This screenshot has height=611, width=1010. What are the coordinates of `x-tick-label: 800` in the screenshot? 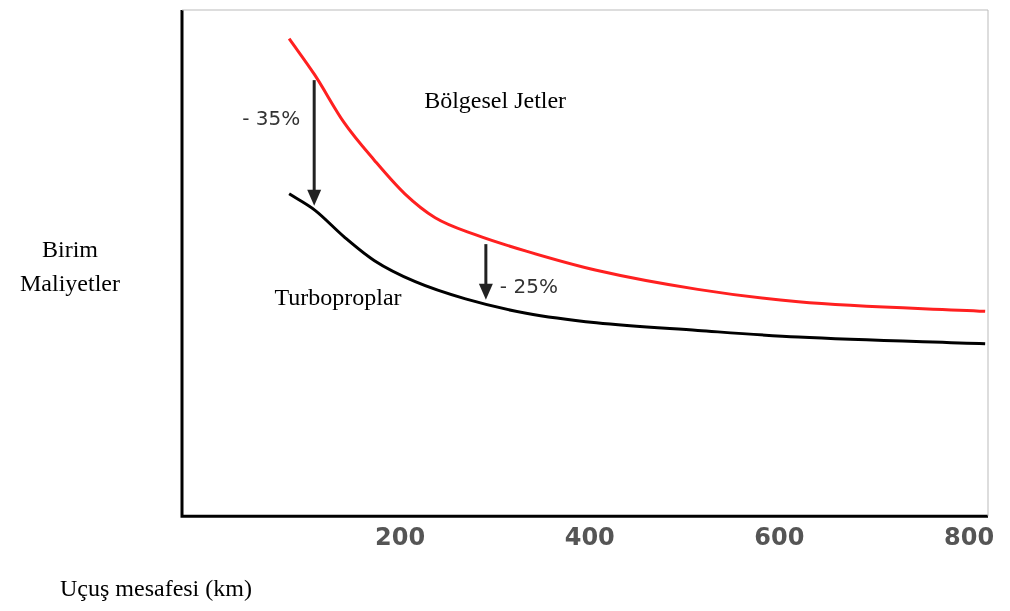 It's located at (969, 536).